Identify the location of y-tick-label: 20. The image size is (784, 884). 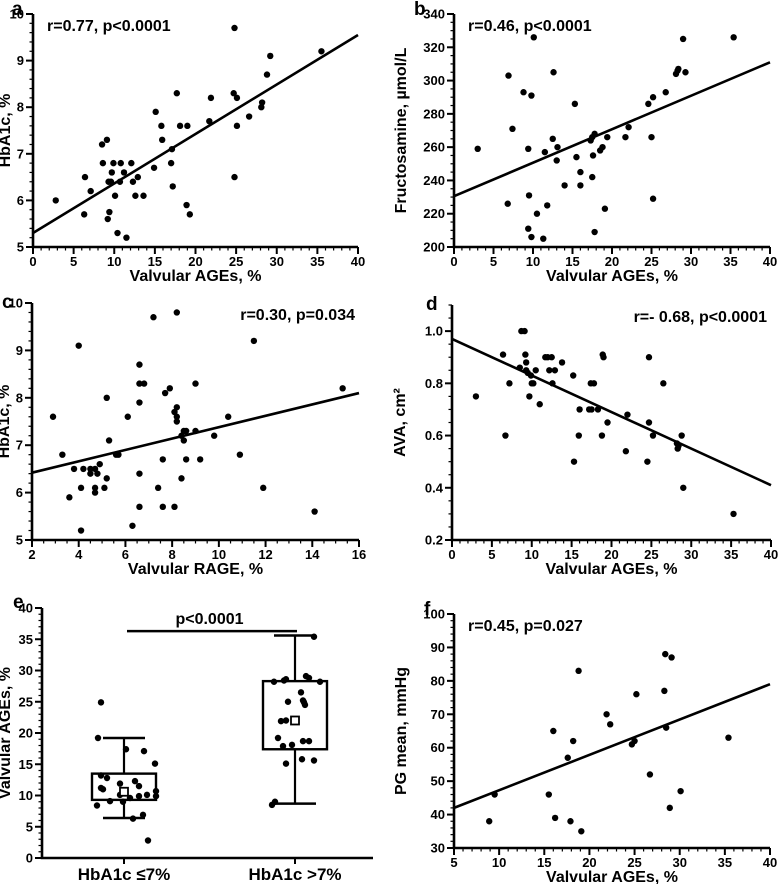
(26, 733).